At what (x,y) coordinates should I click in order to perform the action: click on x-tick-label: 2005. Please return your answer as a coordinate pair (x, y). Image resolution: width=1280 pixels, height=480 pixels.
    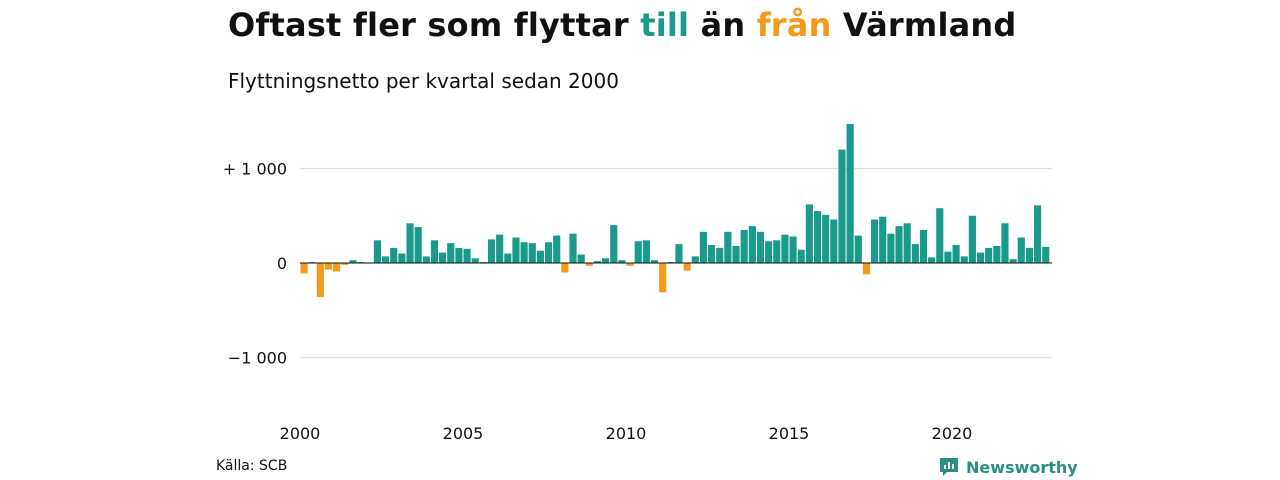
    Looking at the image, I should click on (463, 433).